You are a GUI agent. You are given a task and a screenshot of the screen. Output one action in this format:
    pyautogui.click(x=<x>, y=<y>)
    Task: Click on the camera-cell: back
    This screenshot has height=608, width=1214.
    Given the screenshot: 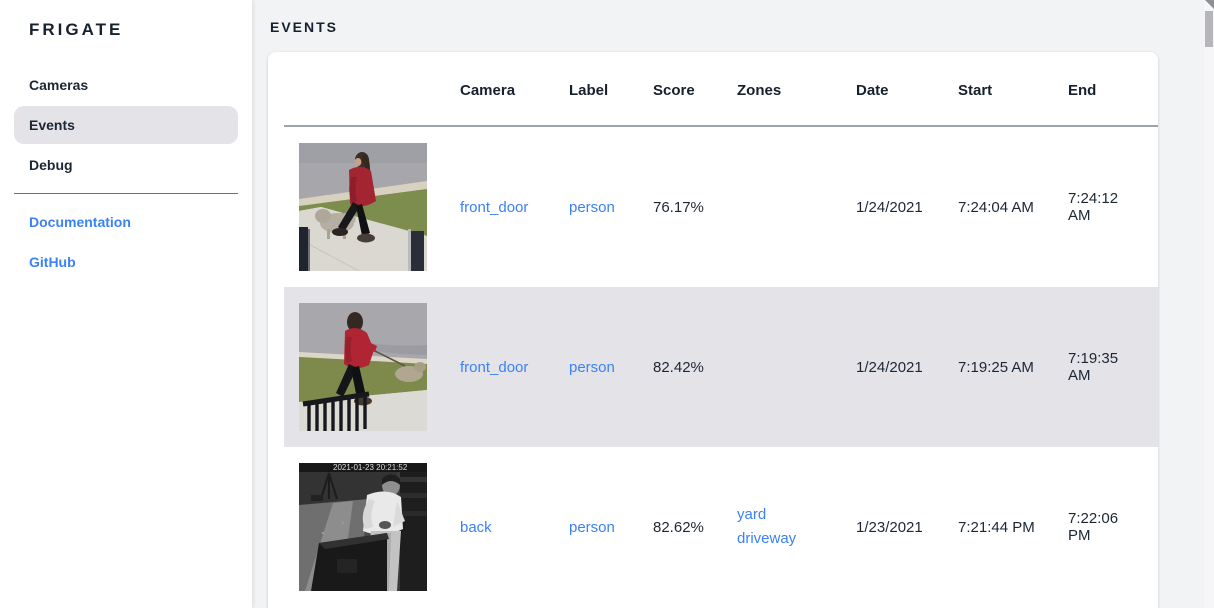 What is the action you would take?
    pyautogui.click(x=498, y=527)
    